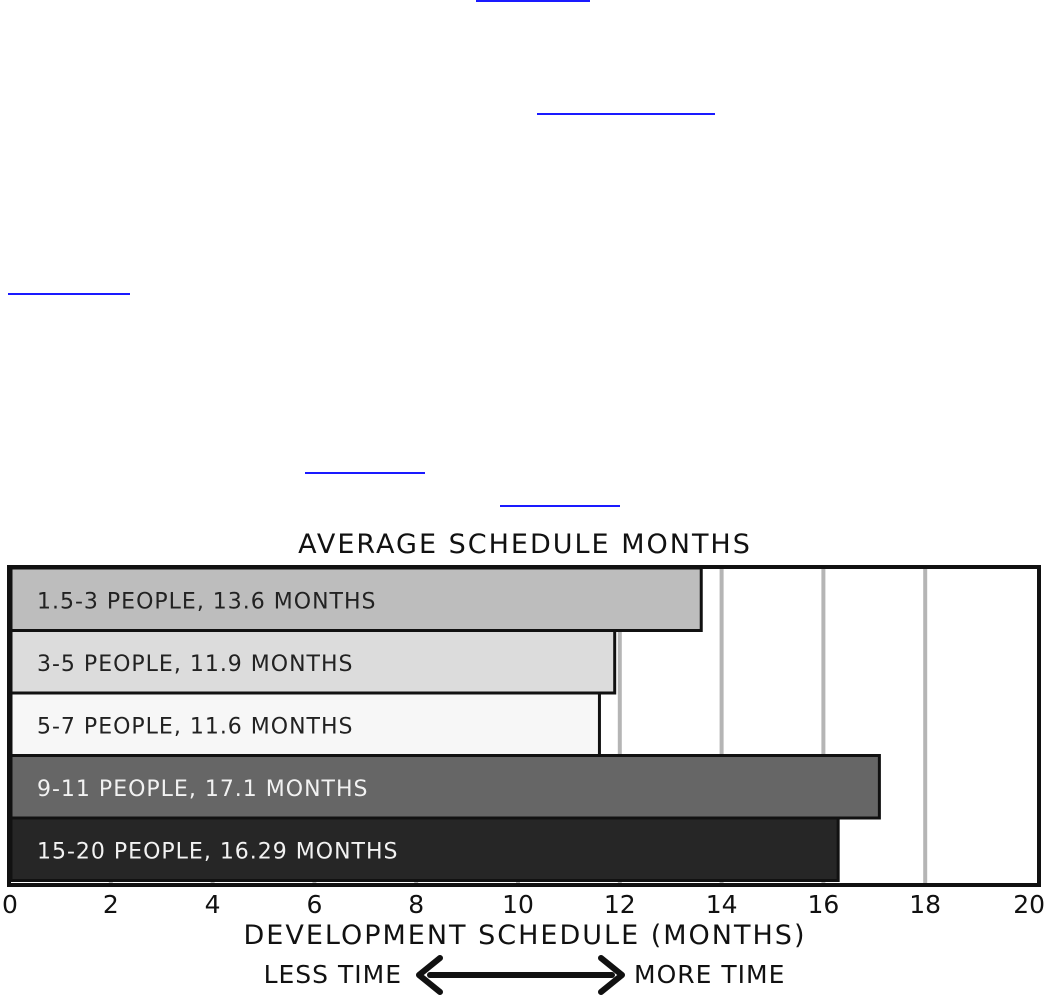  What do you see at coordinates (620, 904) in the screenshot?
I see `x-tick-label: 12` at bounding box center [620, 904].